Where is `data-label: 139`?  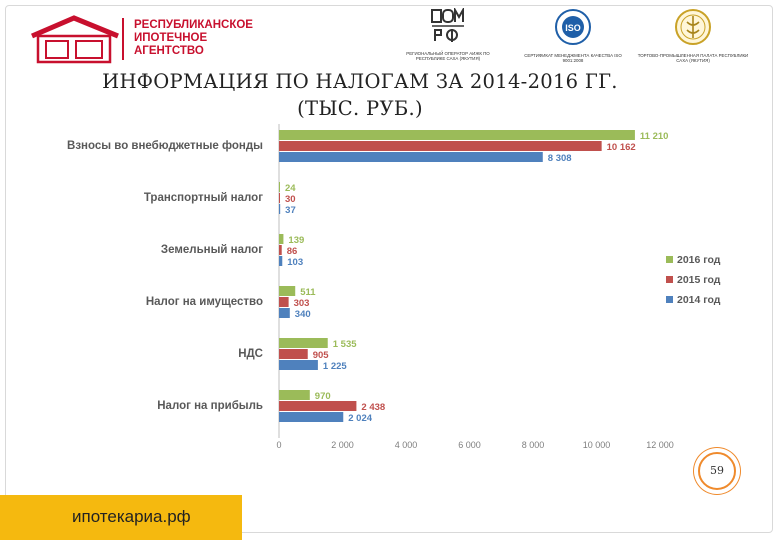 data-label: 139 is located at coordinates (296, 240).